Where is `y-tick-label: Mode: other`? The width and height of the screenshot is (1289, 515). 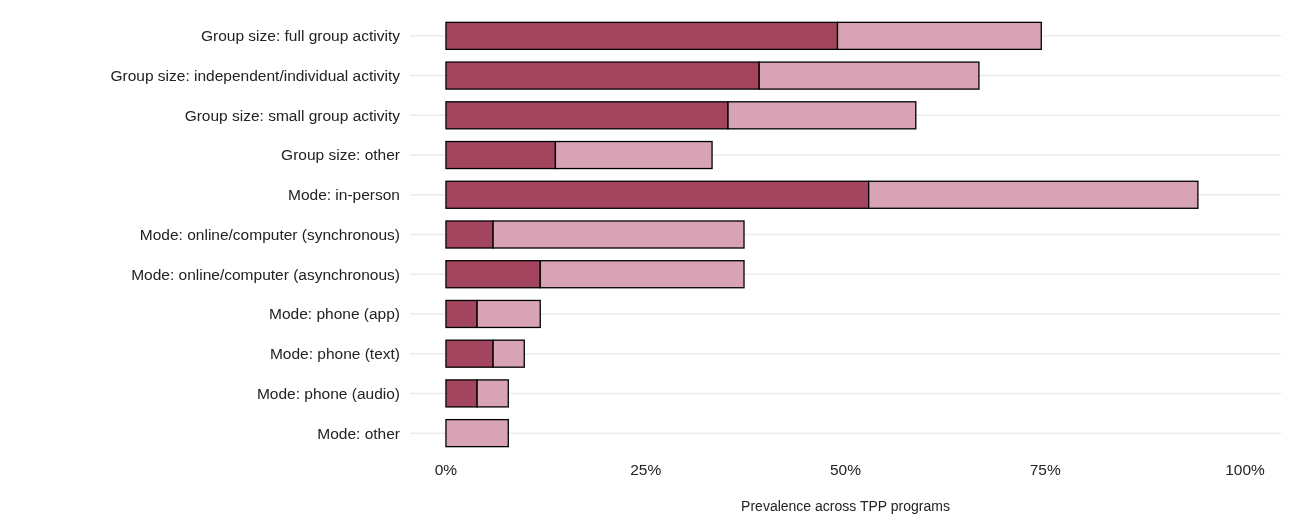
y-tick-label: Mode: other is located at coordinates (358, 433).